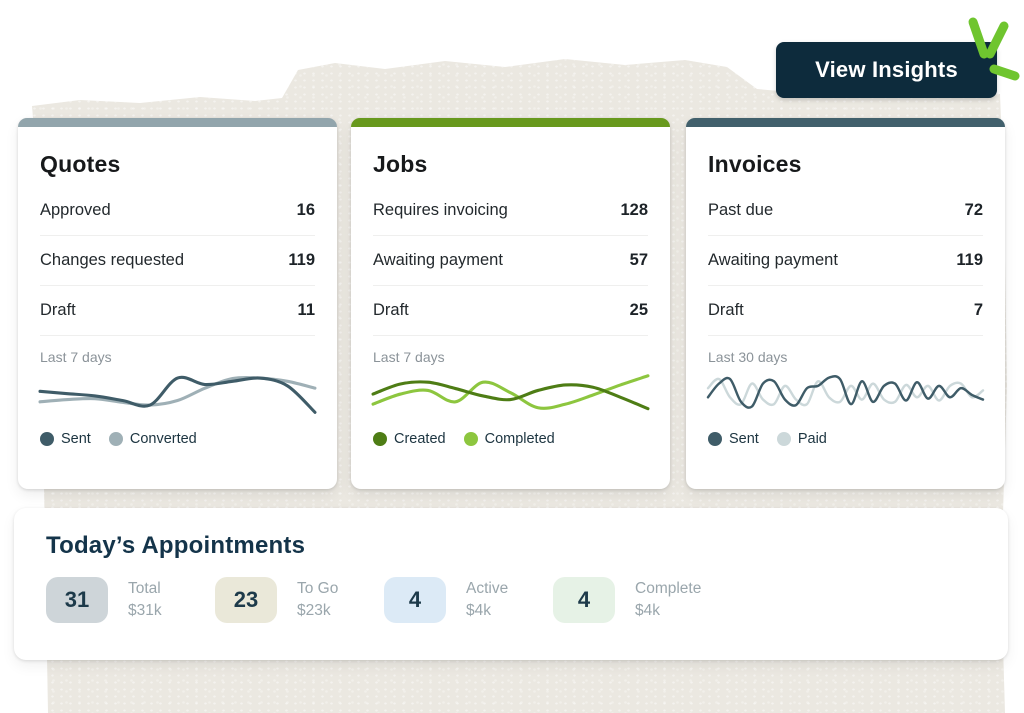 Image resolution: width=1024 pixels, height=713 pixels. What do you see at coordinates (77, 600) in the screenshot?
I see `total-count-badge: 31` at bounding box center [77, 600].